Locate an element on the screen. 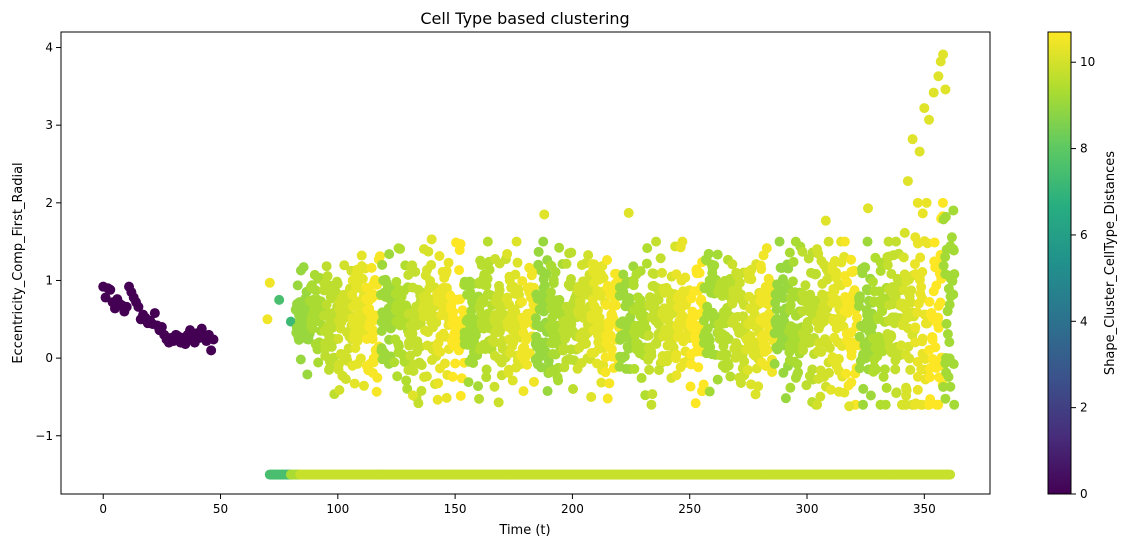  colorbar-tick-label: 4 is located at coordinates (1084, 321).